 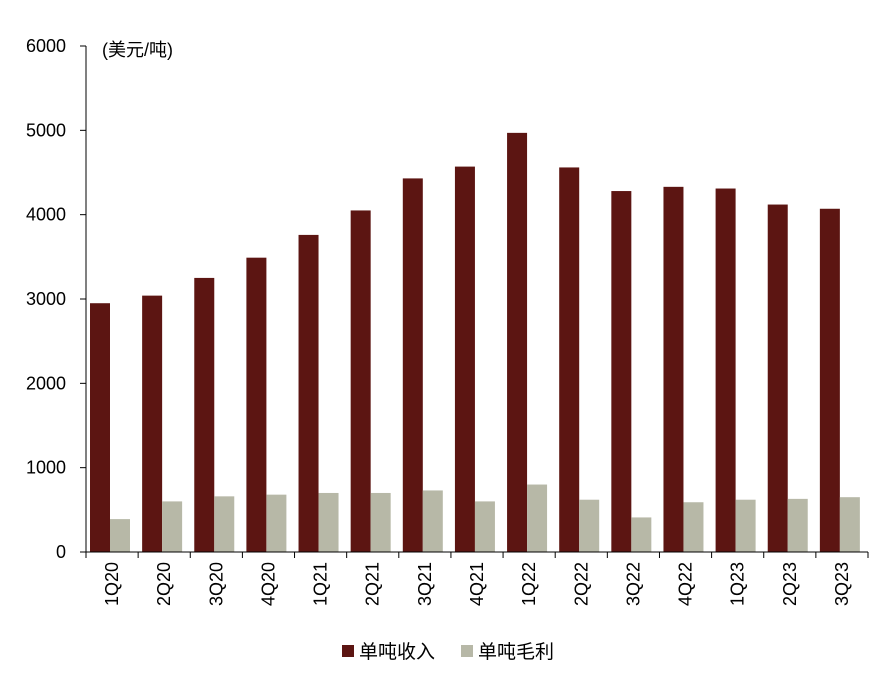 What do you see at coordinates (693, 527) in the screenshot?
I see `margin-bar-4Q22` at bounding box center [693, 527].